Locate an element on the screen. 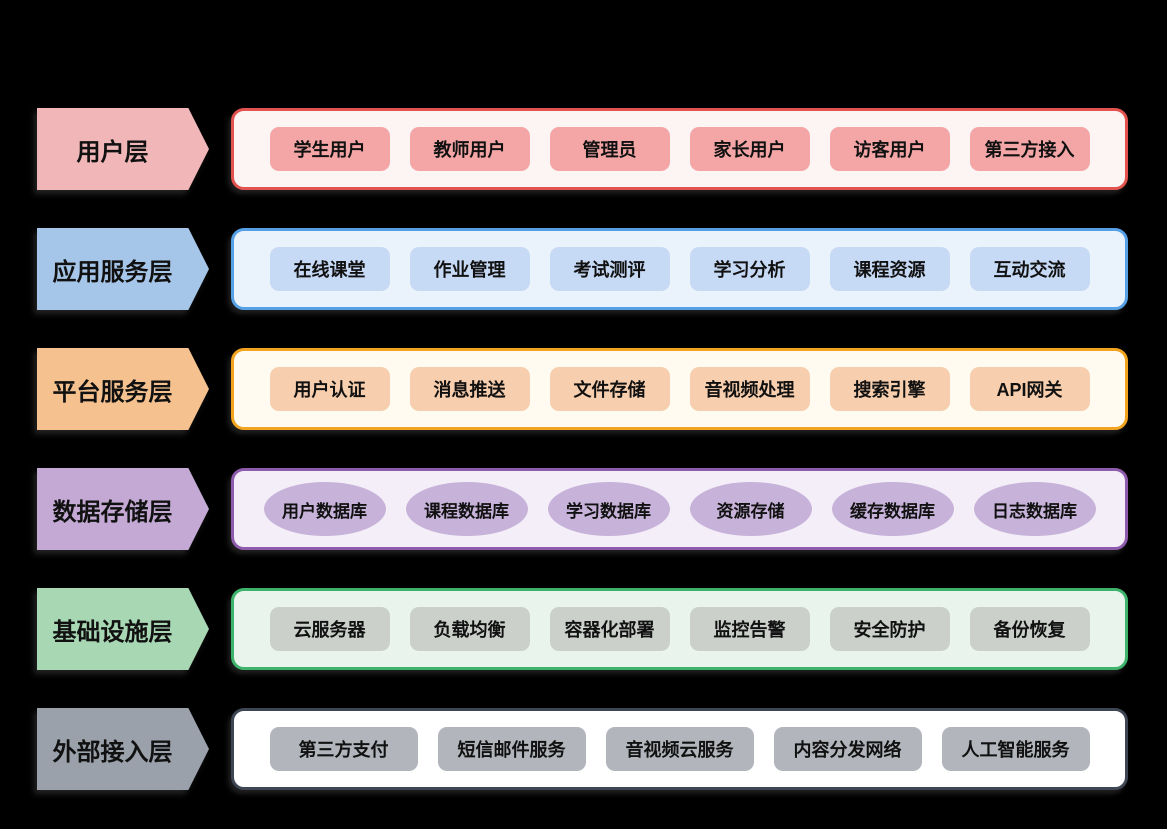 This screenshot has width=1167, height=829. layer-panel: 在线课堂 作业管理 考试测评 学习分析 课程资源 互动交流 is located at coordinates (679, 269).